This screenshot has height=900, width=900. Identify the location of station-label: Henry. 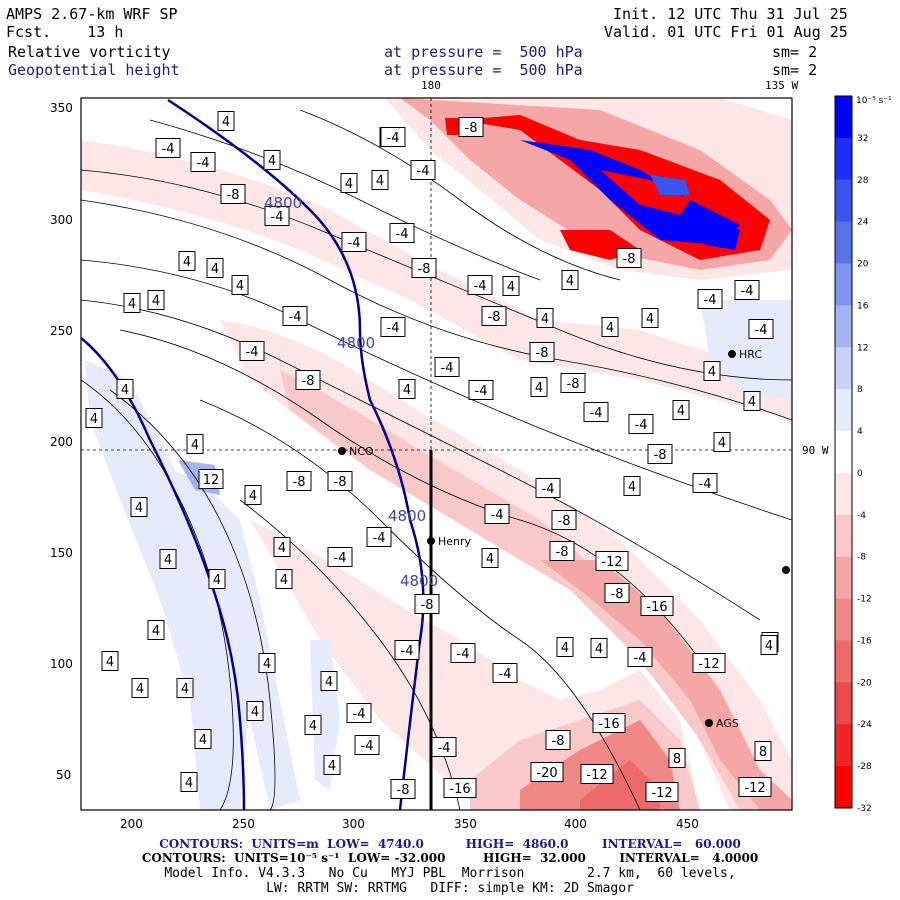
(455, 541).